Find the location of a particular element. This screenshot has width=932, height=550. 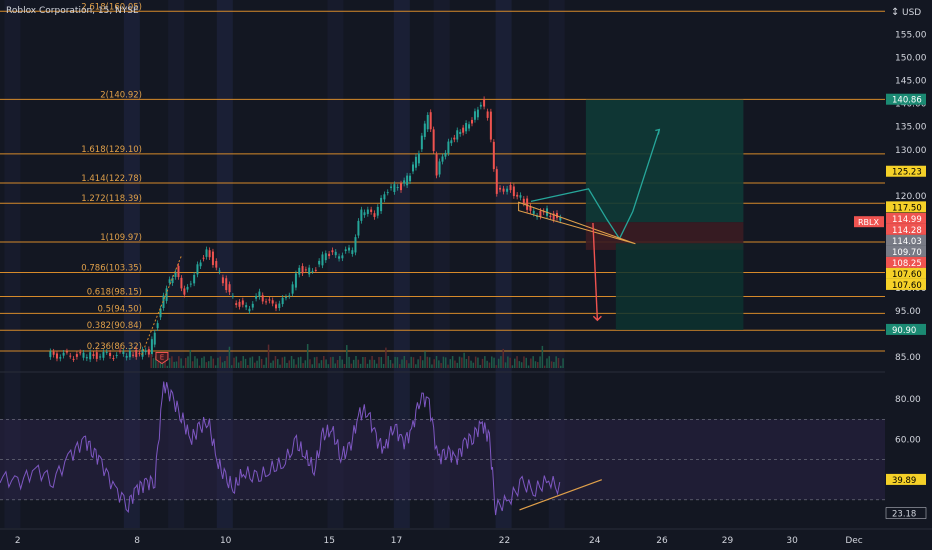

rsi-tick-label: 80.00 is located at coordinates (908, 400).